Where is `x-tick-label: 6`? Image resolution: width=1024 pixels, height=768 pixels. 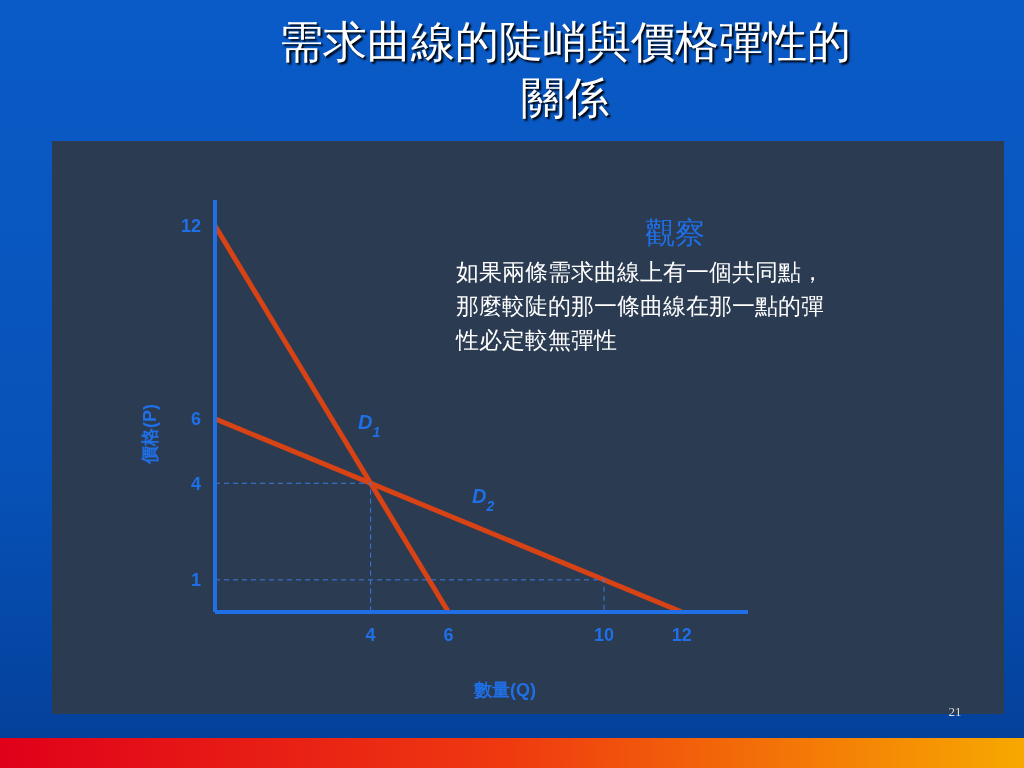
x-tick-label: 6 is located at coordinates (448, 634).